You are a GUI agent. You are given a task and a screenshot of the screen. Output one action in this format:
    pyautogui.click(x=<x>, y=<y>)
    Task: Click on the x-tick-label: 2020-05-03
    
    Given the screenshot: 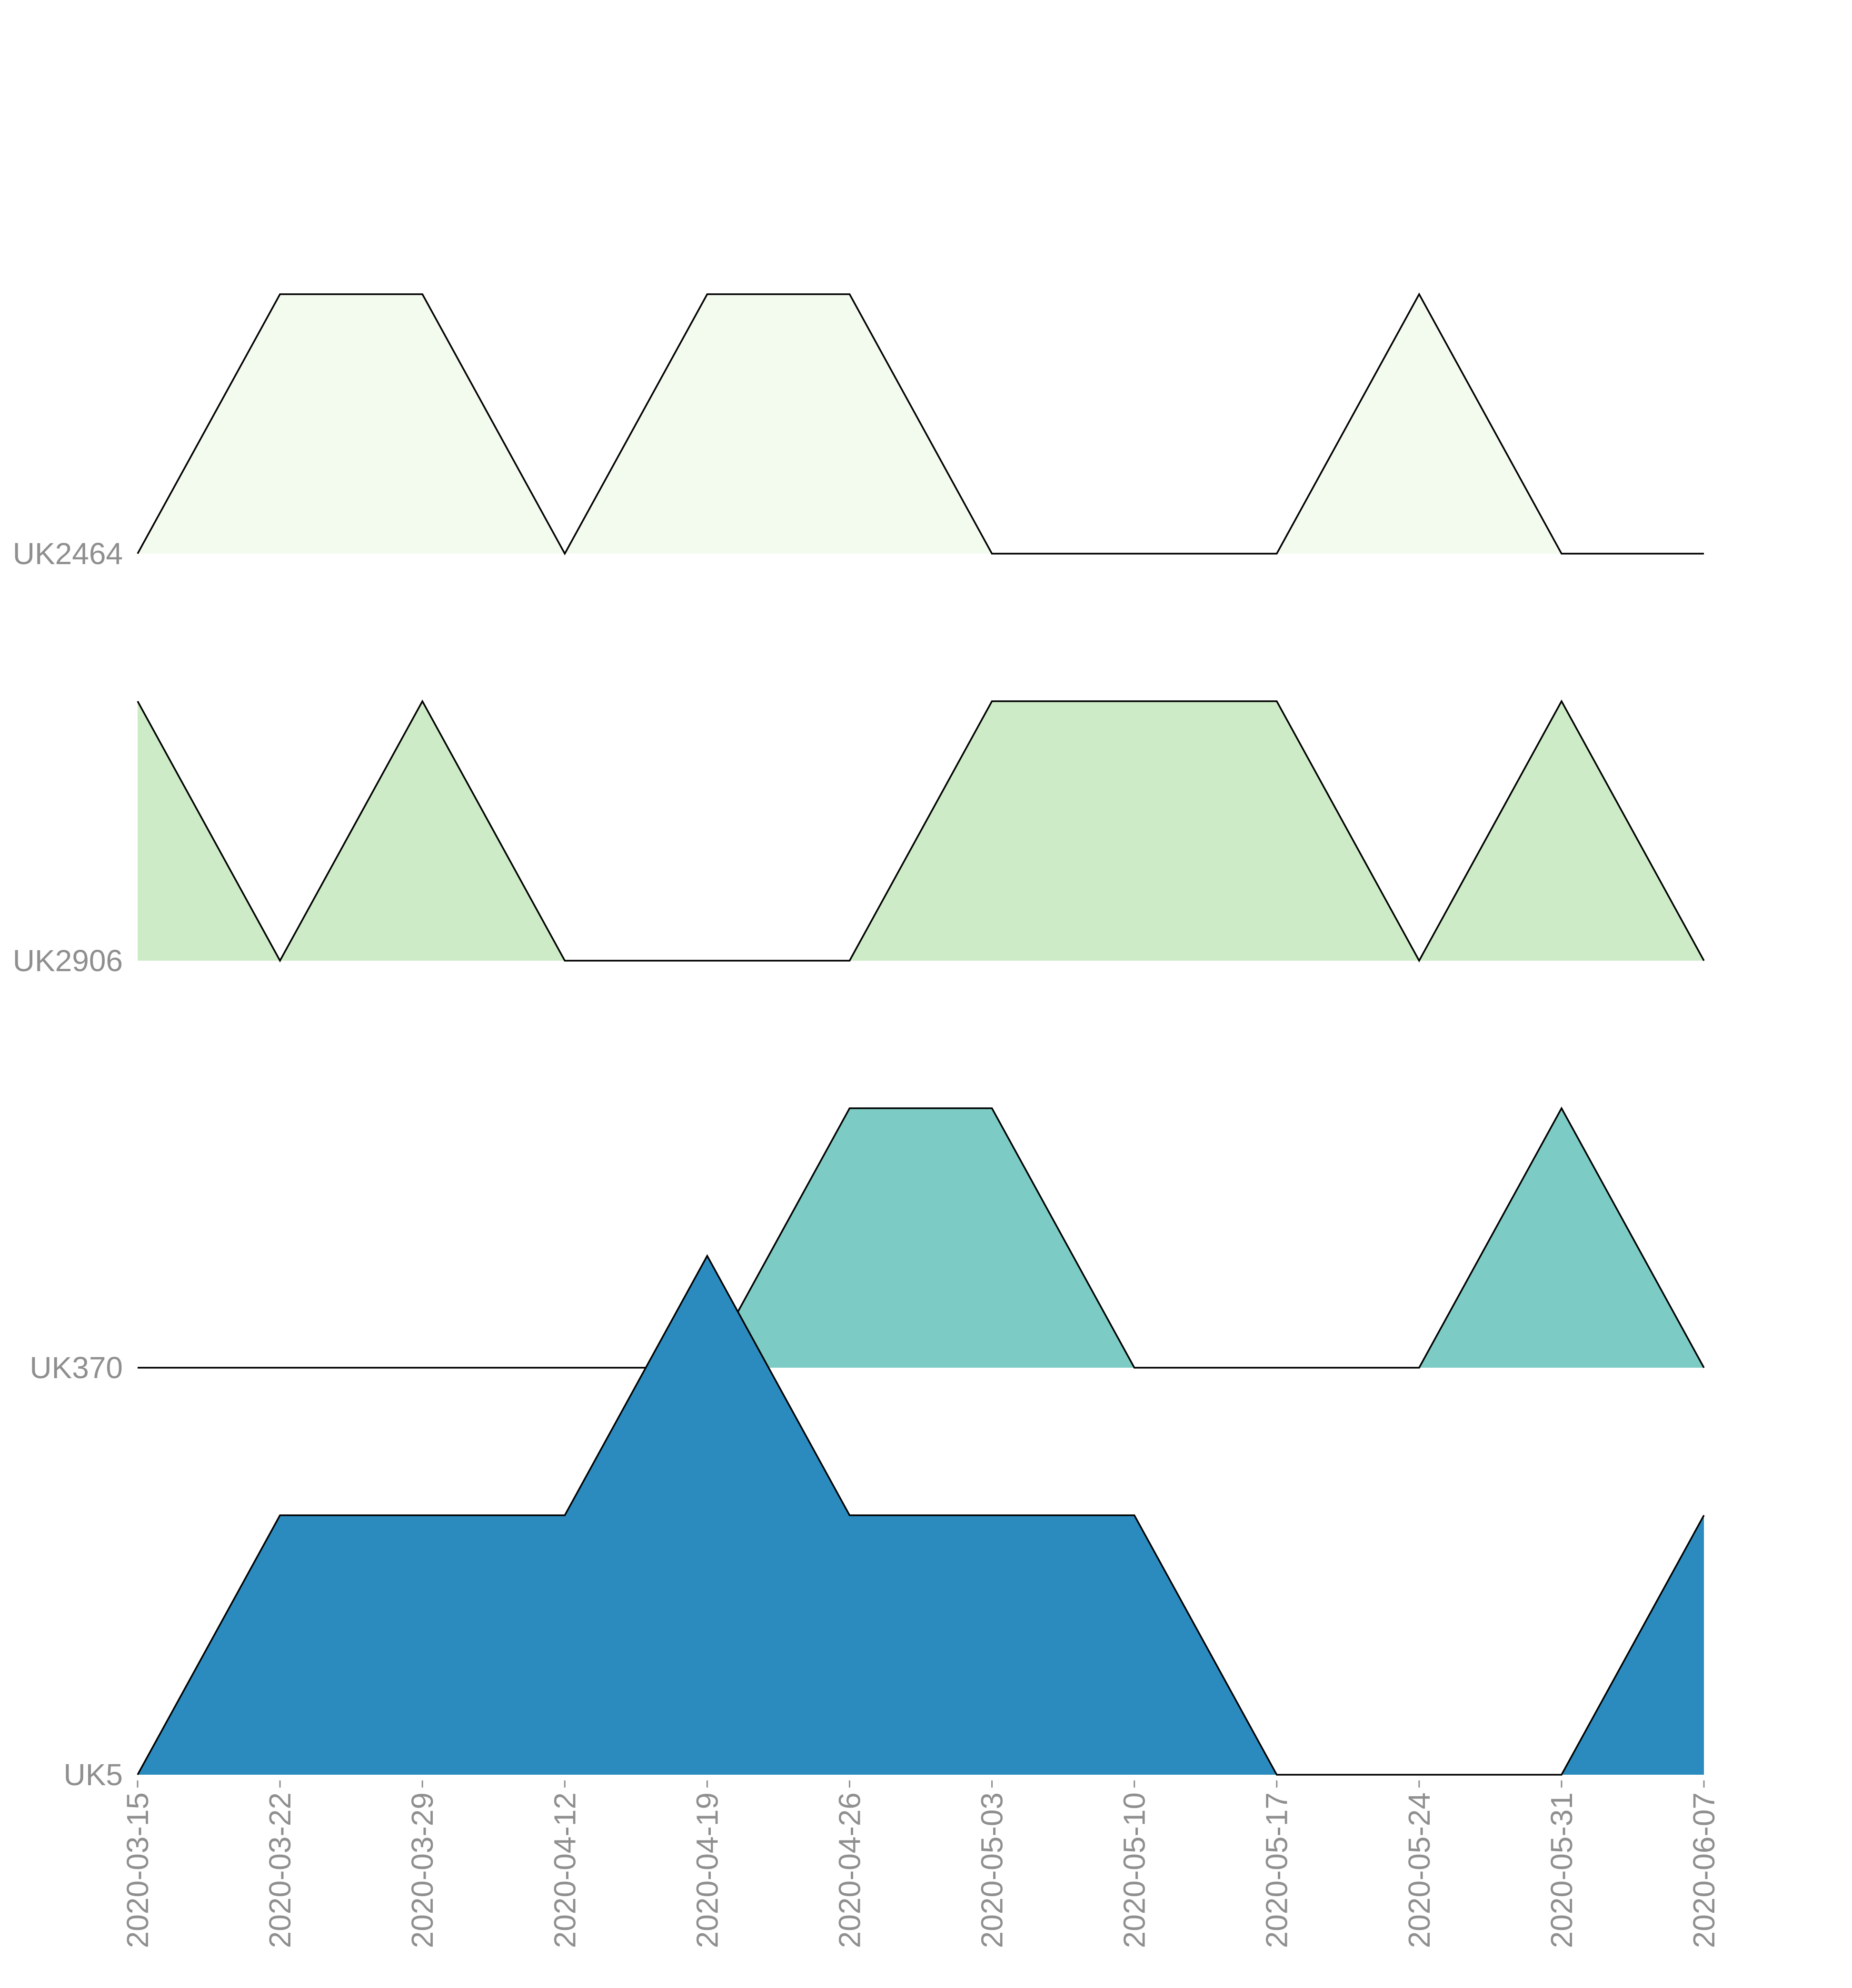 What is the action you would take?
    pyautogui.click(x=992, y=1870)
    